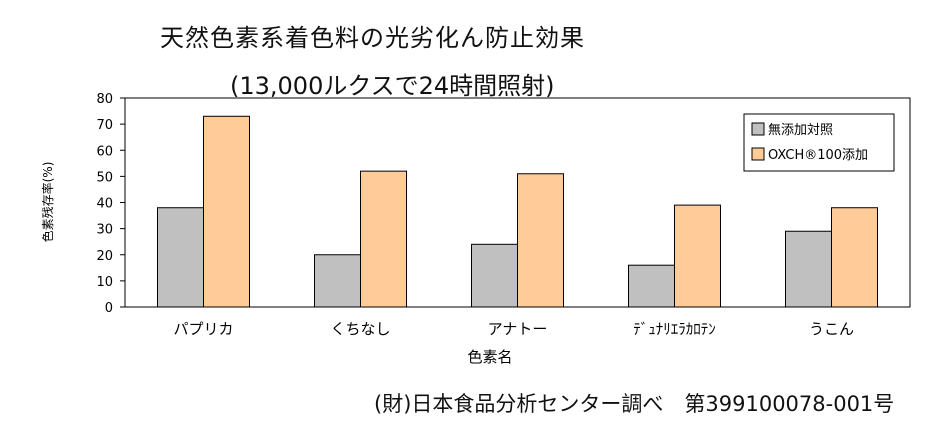  What do you see at coordinates (489, 357) in the screenshot?
I see `x-axis-label: 色素名` at bounding box center [489, 357].